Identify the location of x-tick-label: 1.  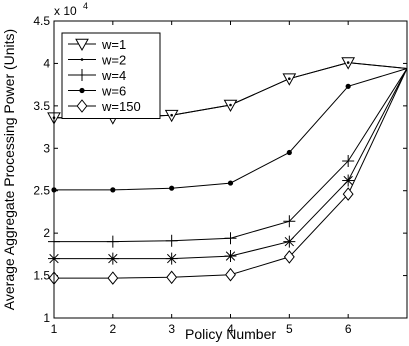
(54, 329).